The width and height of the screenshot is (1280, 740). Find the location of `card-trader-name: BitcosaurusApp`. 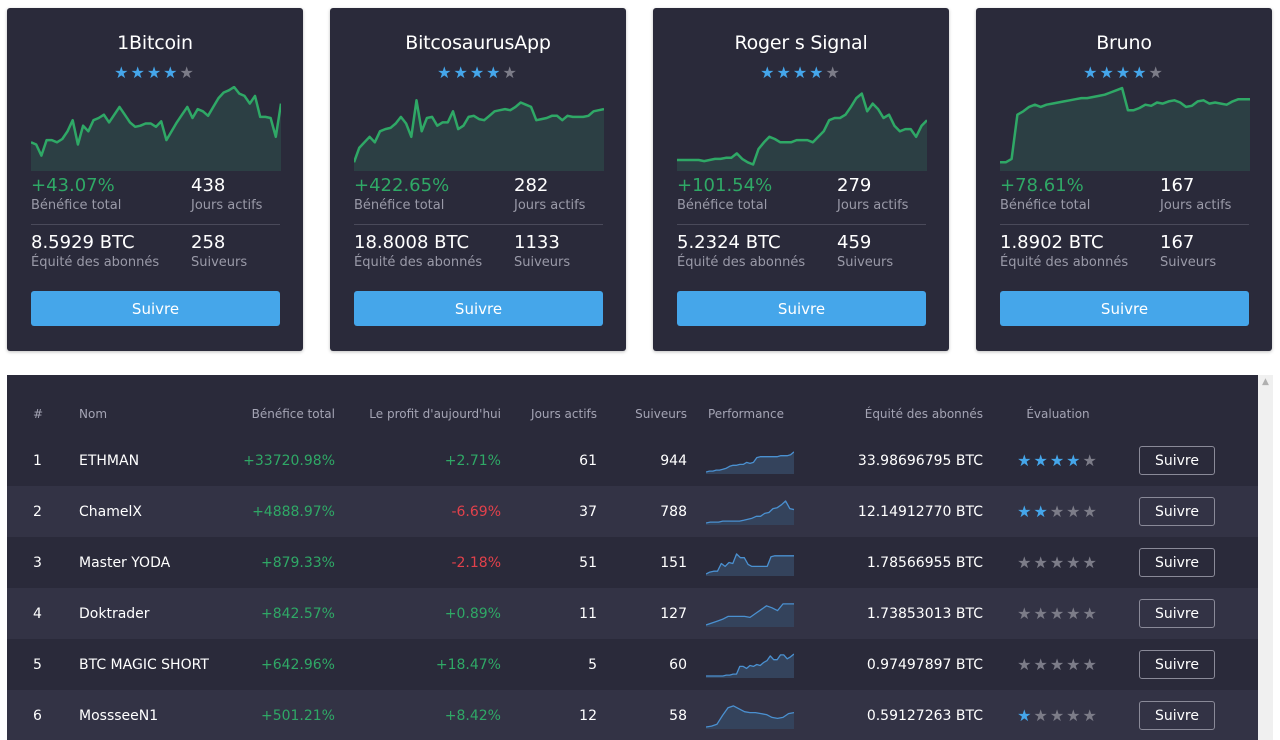

card-trader-name: BitcosaurusApp is located at coordinates (478, 43).